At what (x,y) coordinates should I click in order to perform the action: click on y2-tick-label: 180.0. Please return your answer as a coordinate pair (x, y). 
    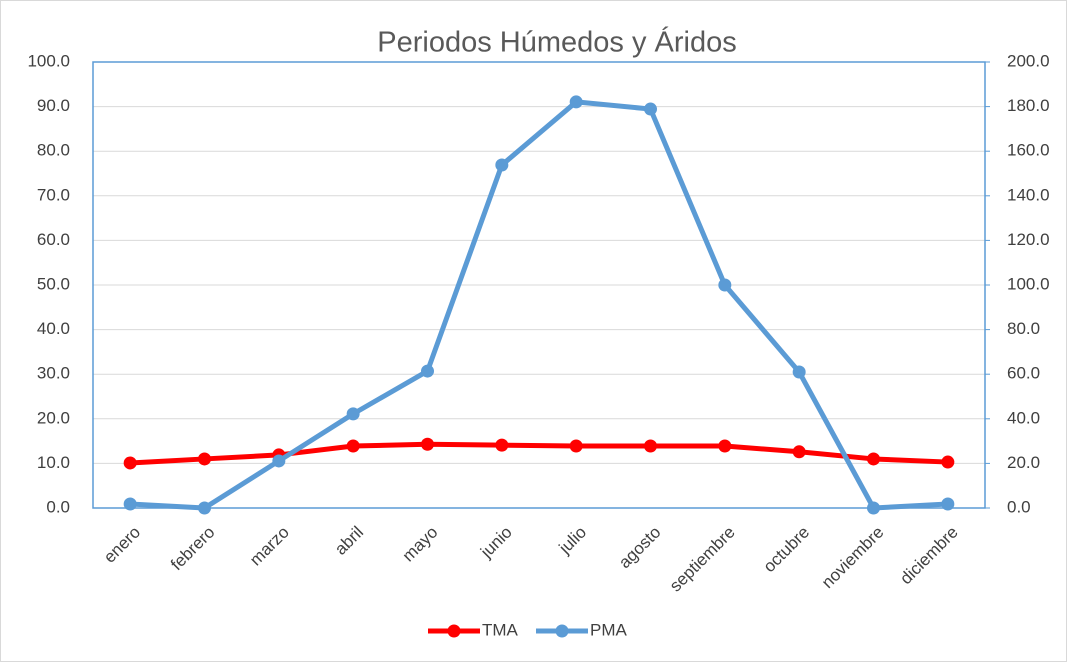
    Looking at the image, I should click on (1028, 105).